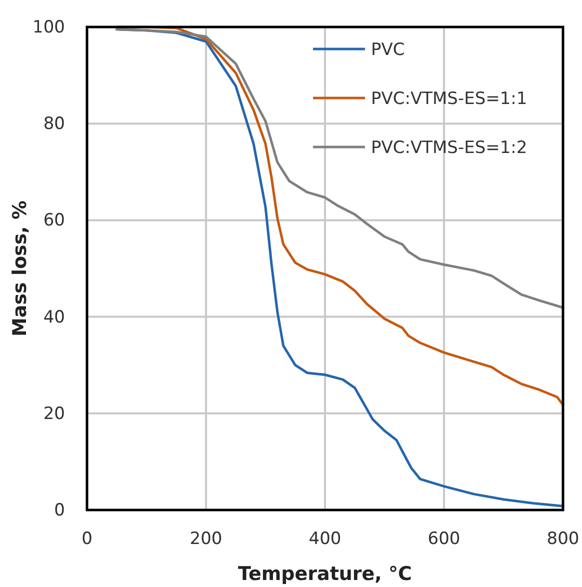 The image size is (582, 587). Describe the element at coordinates (54, 414) in the screenshot. I see `y-tick-label: 20` at that location.